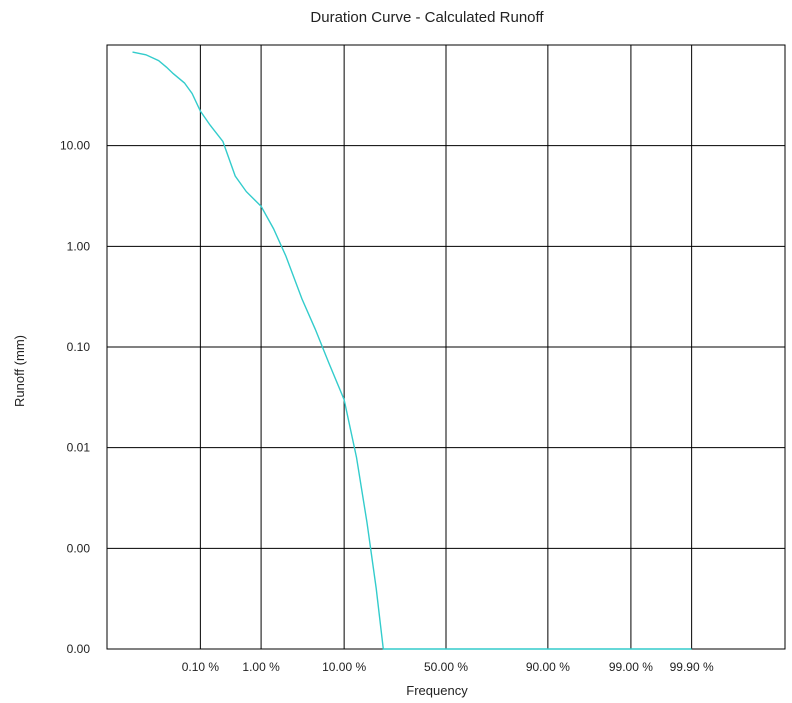 Image resolution: width=792 pixels, height=703 pixels. I want to click on y-axis-label: Runoff (mm), so click(19, 371).